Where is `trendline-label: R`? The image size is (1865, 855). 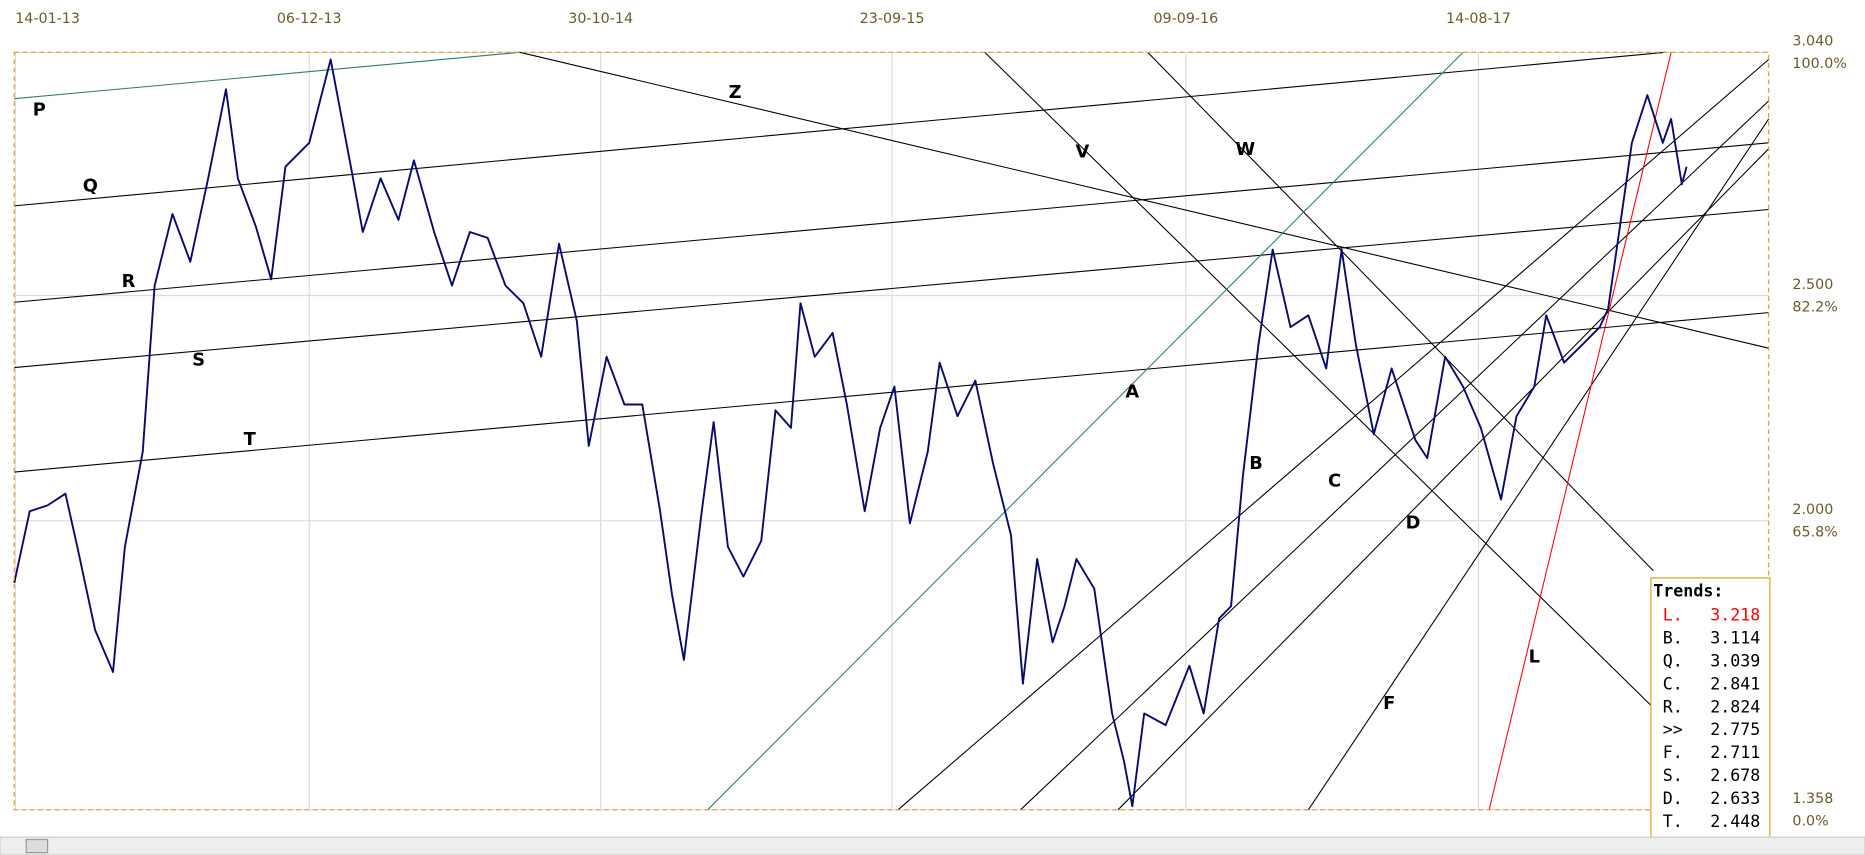
trendline-label: R is located at coordinates (129, 281).